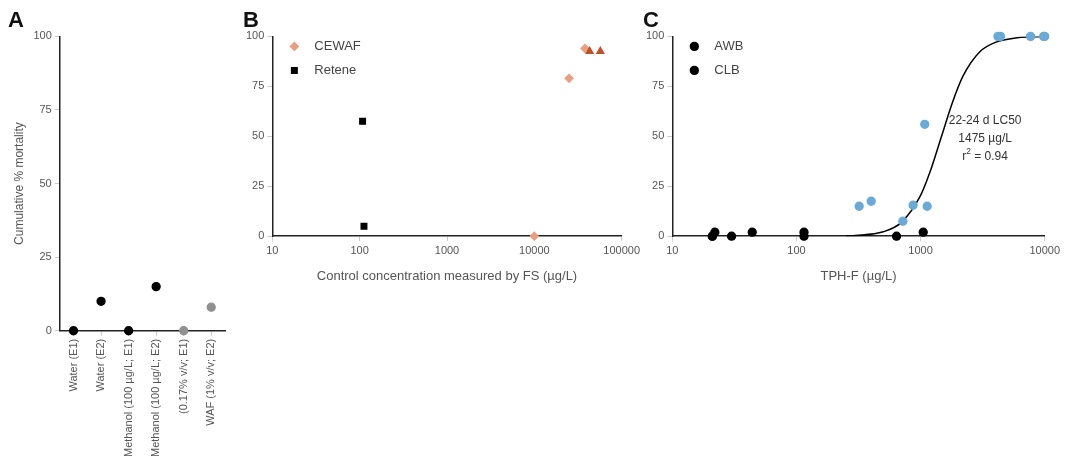  What do you see at coordinates (727, 69) in the screenshot?
I see `legend-label: CLB` at bounding box center [727, 69].